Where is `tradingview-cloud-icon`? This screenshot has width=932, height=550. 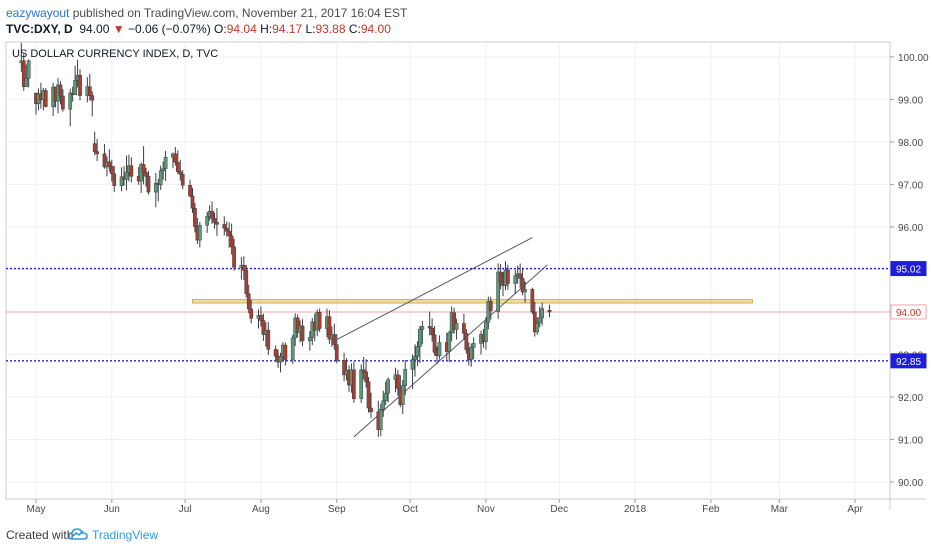
tradingview-cloud-icon is located at coordinates (78, 534).